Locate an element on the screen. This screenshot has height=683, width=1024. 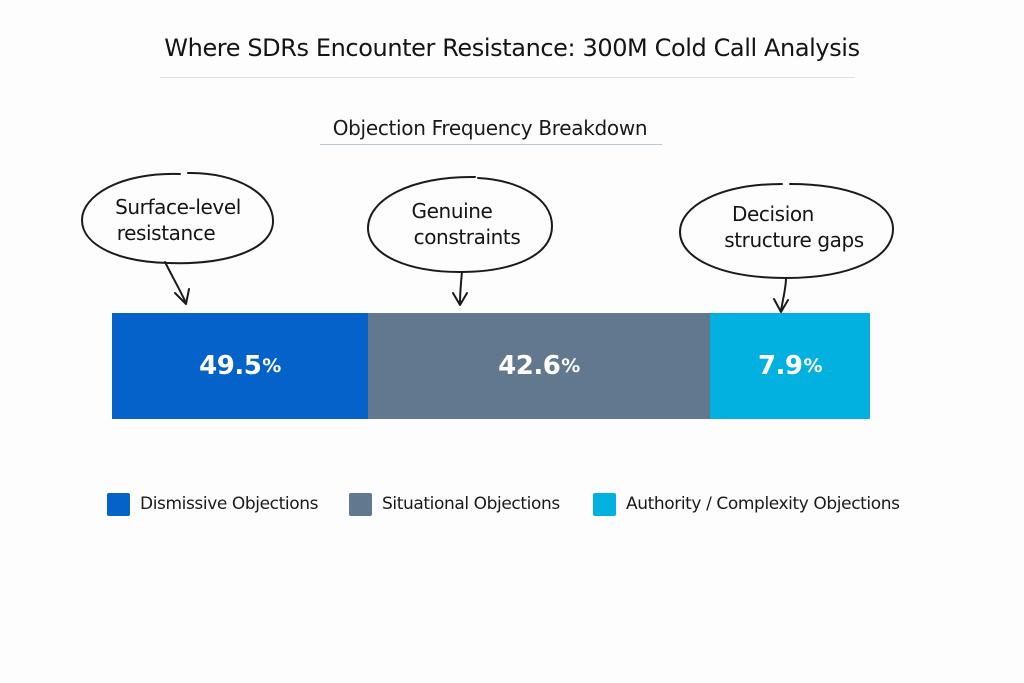
legend-label: Situational Objections is located at coordinates (471, 504).